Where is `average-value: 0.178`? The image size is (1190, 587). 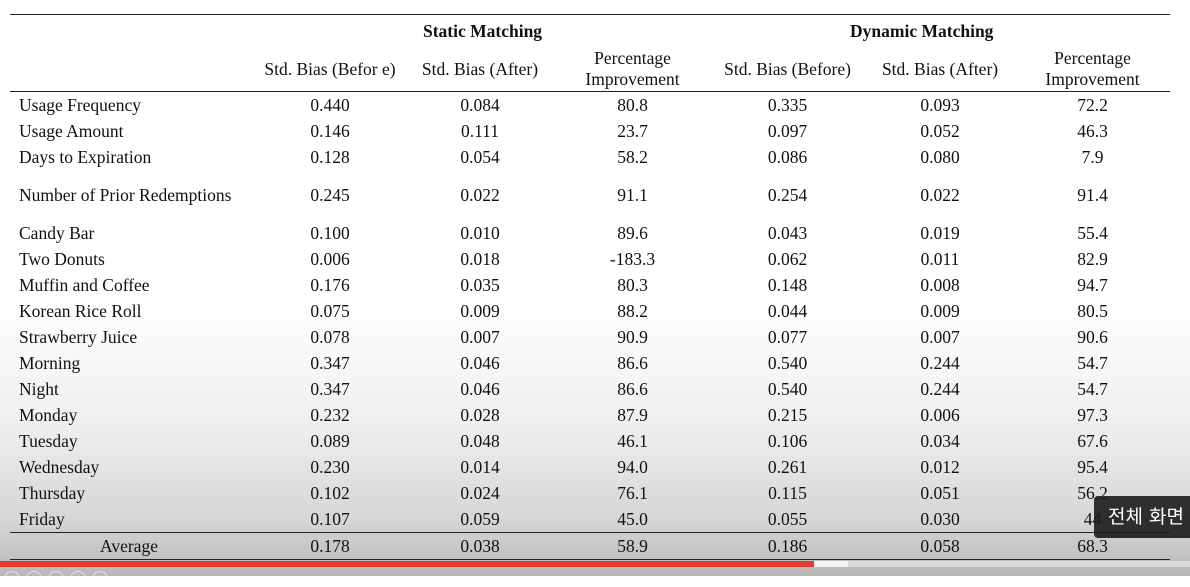 average-value: 0.178 is located at coordinates (330, 546).